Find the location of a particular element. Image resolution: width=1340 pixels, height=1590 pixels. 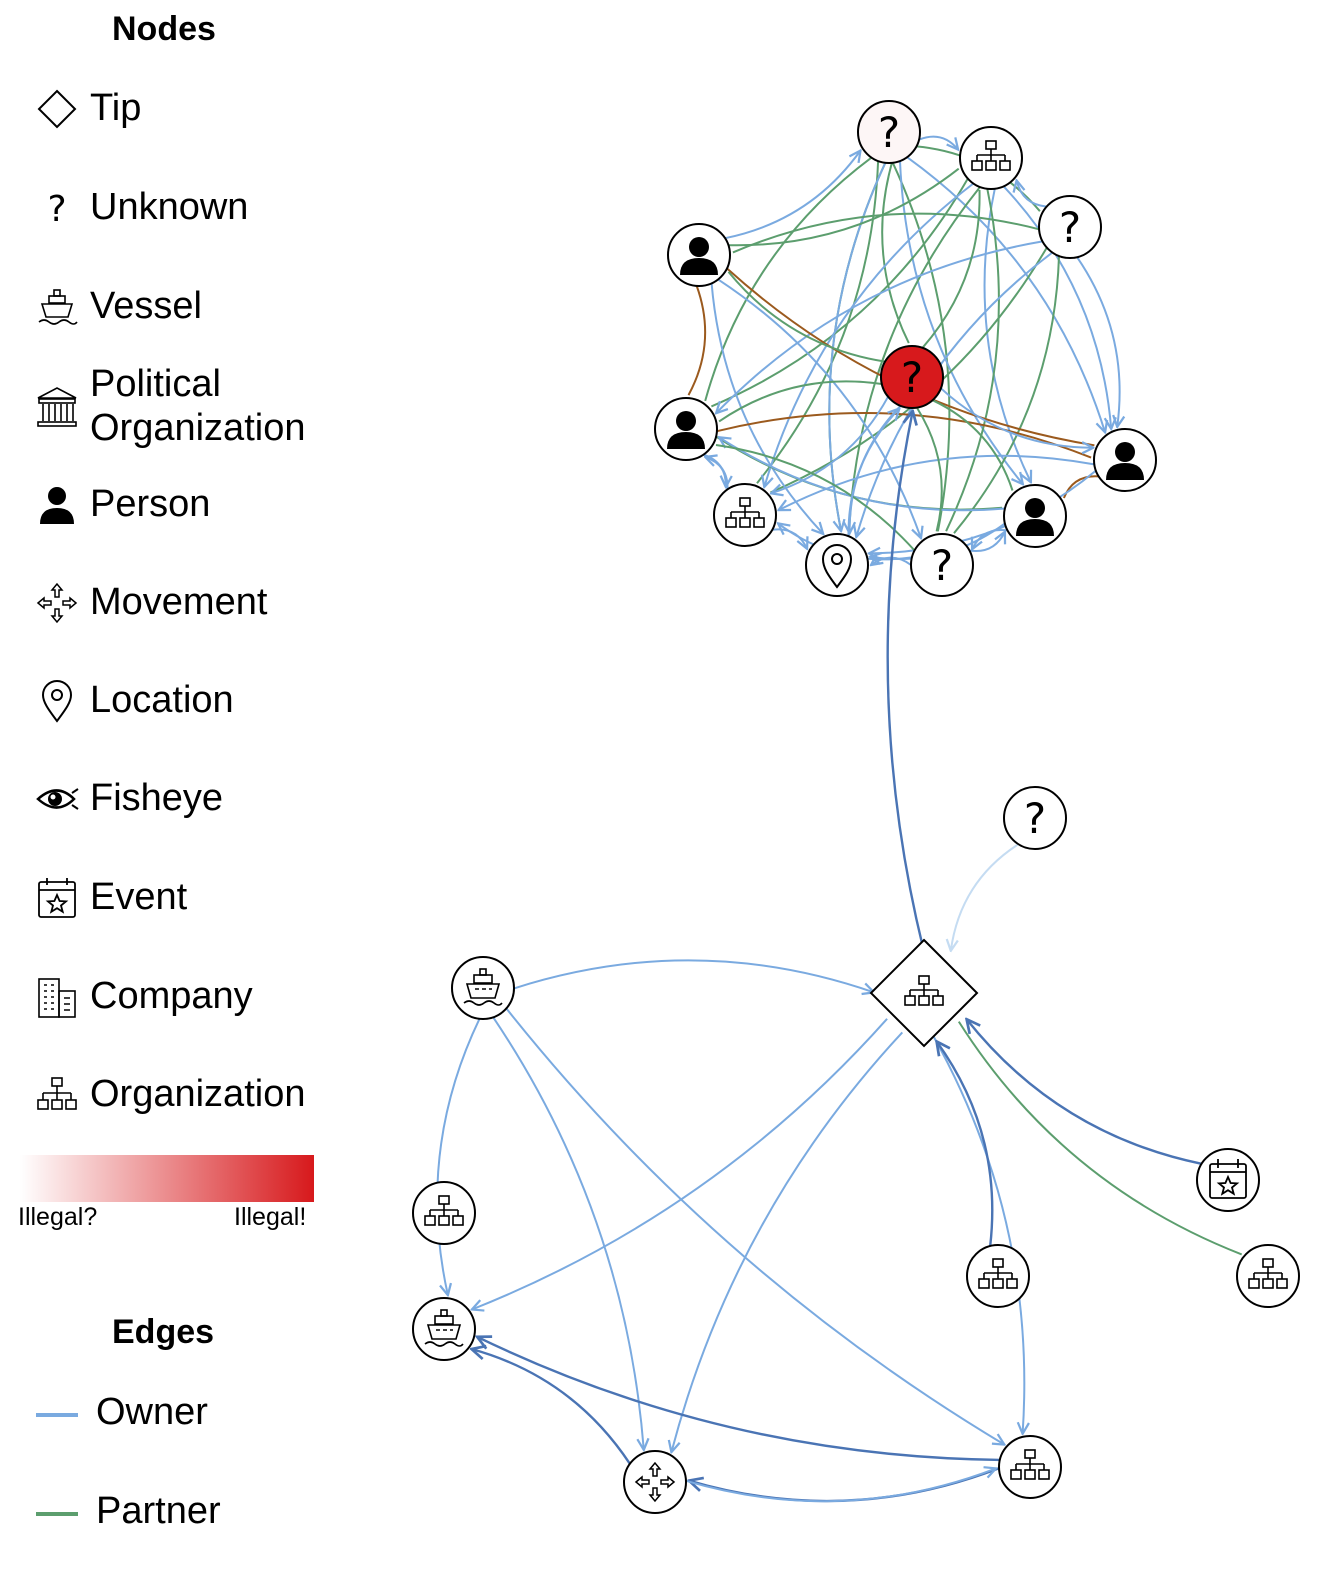

edge-owner_strong-event-tip is located at coordinates (1084, 1092).